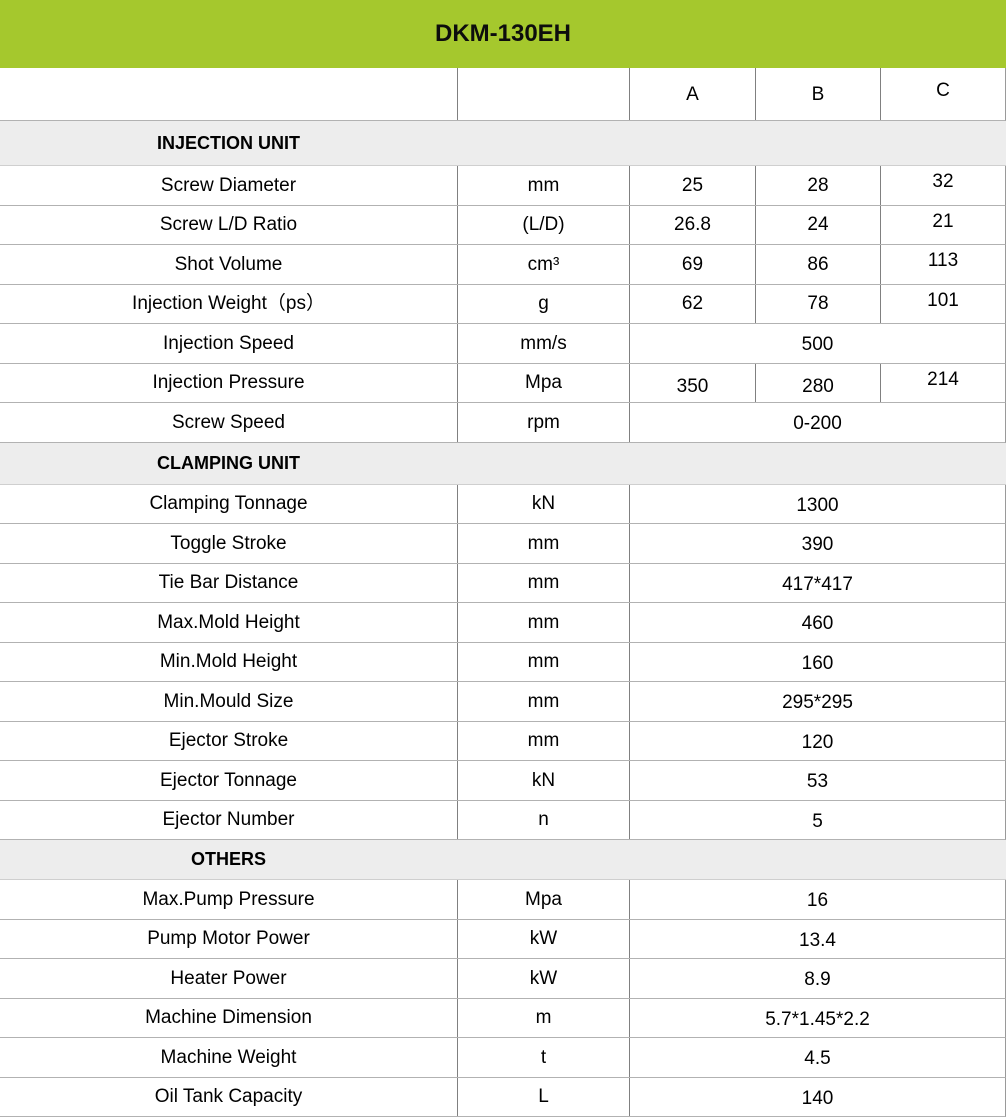 The image size is (1006, 1120). I want to click on merged-value-cell: 417*417, so click(817, 582).